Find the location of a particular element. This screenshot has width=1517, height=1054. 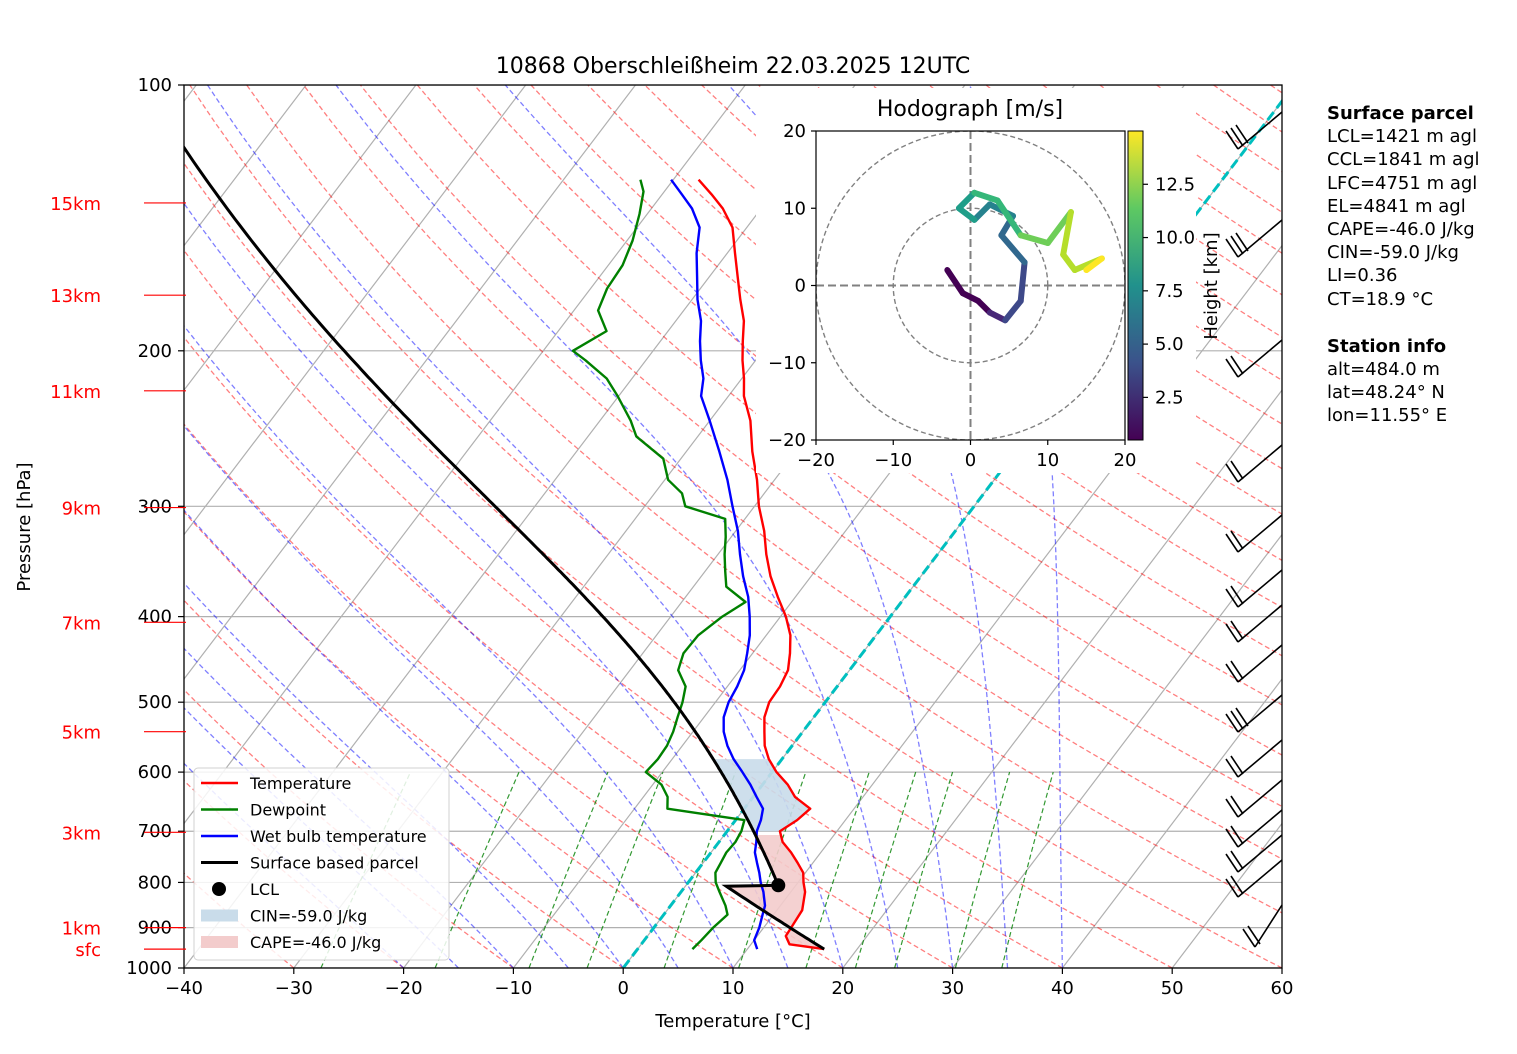

series-temperature is located at coordinates (761, 564).